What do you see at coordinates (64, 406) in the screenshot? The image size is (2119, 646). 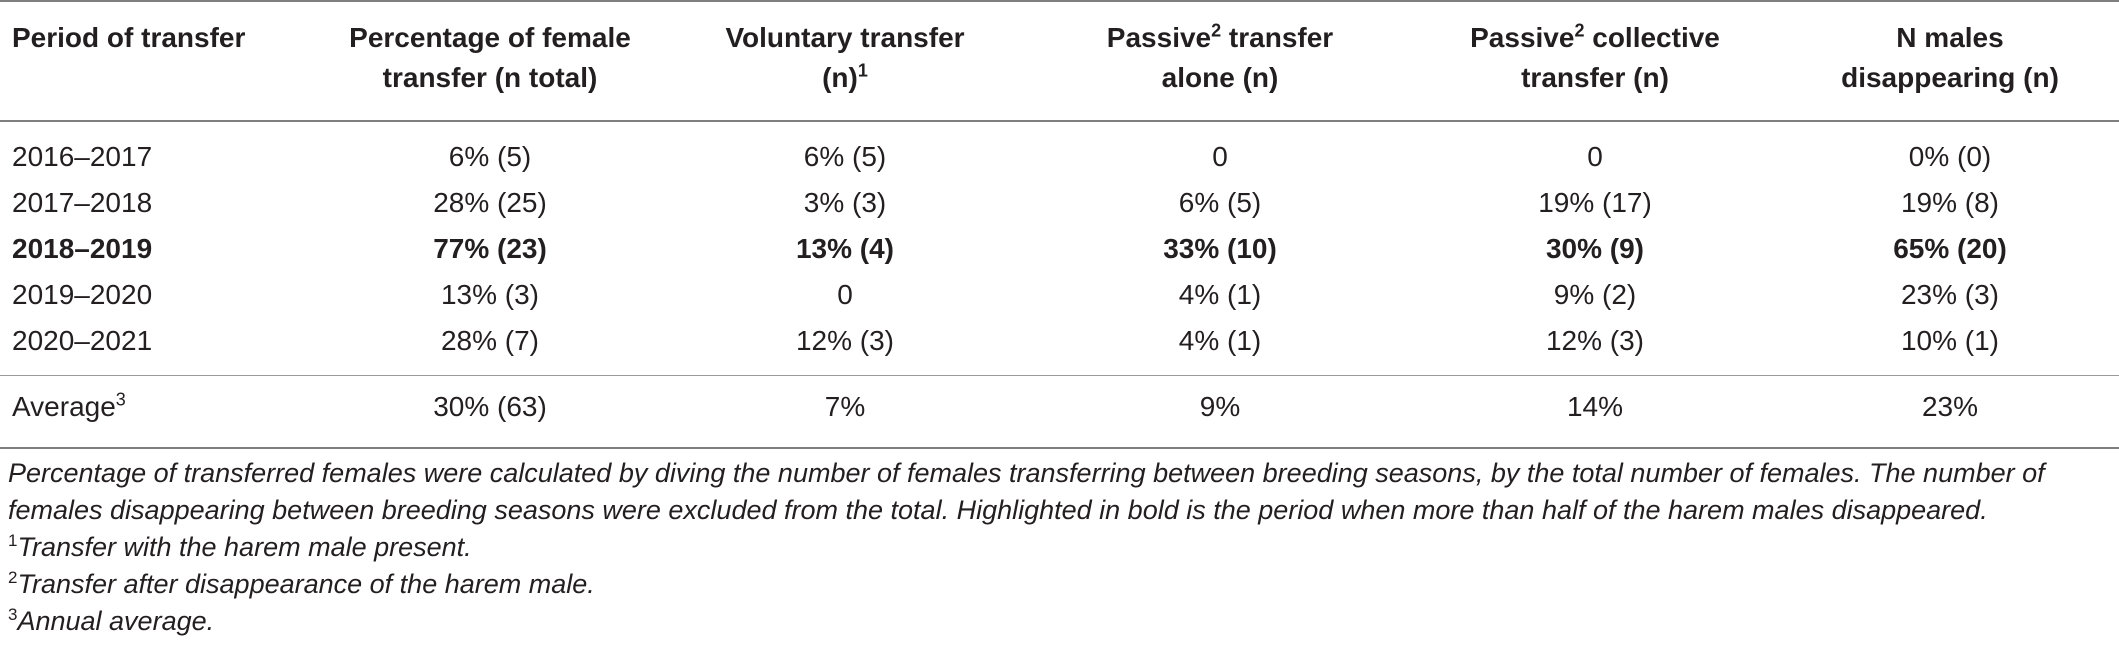 I see `average-label-text: Average` at bounding box center [64, 406].